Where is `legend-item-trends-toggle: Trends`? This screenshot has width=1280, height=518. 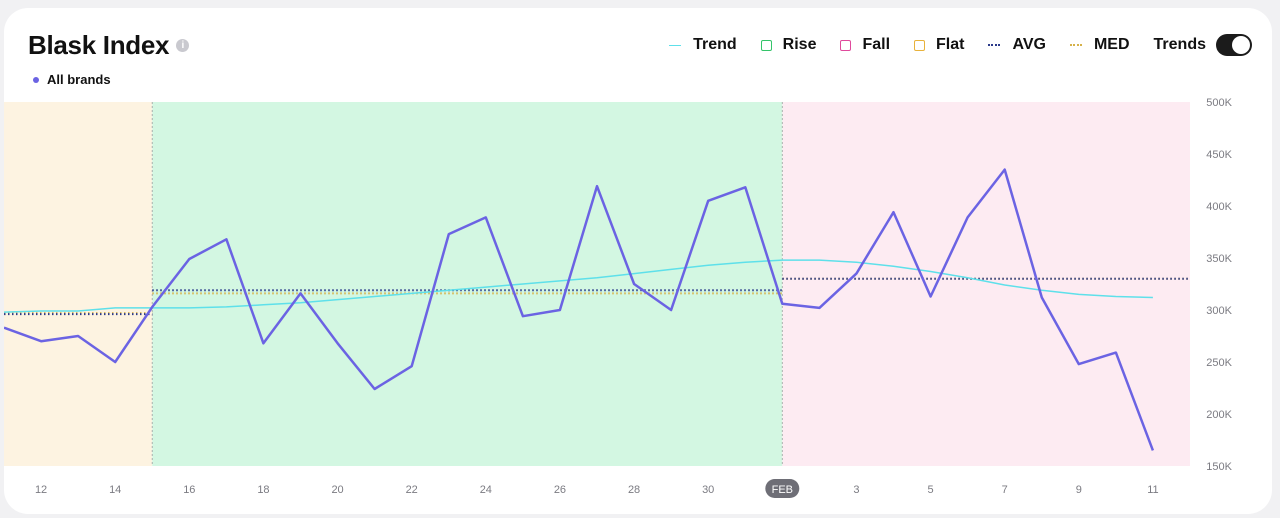
legend-item-trends-toggle: Trends is located at coordinates (1203, 45).